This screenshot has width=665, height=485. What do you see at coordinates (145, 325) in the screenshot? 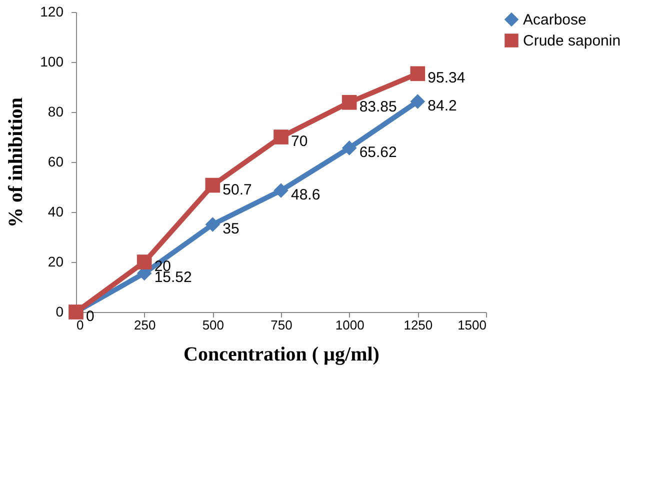
I see `x-tick-label: 250` at bounding box center [145, 325].